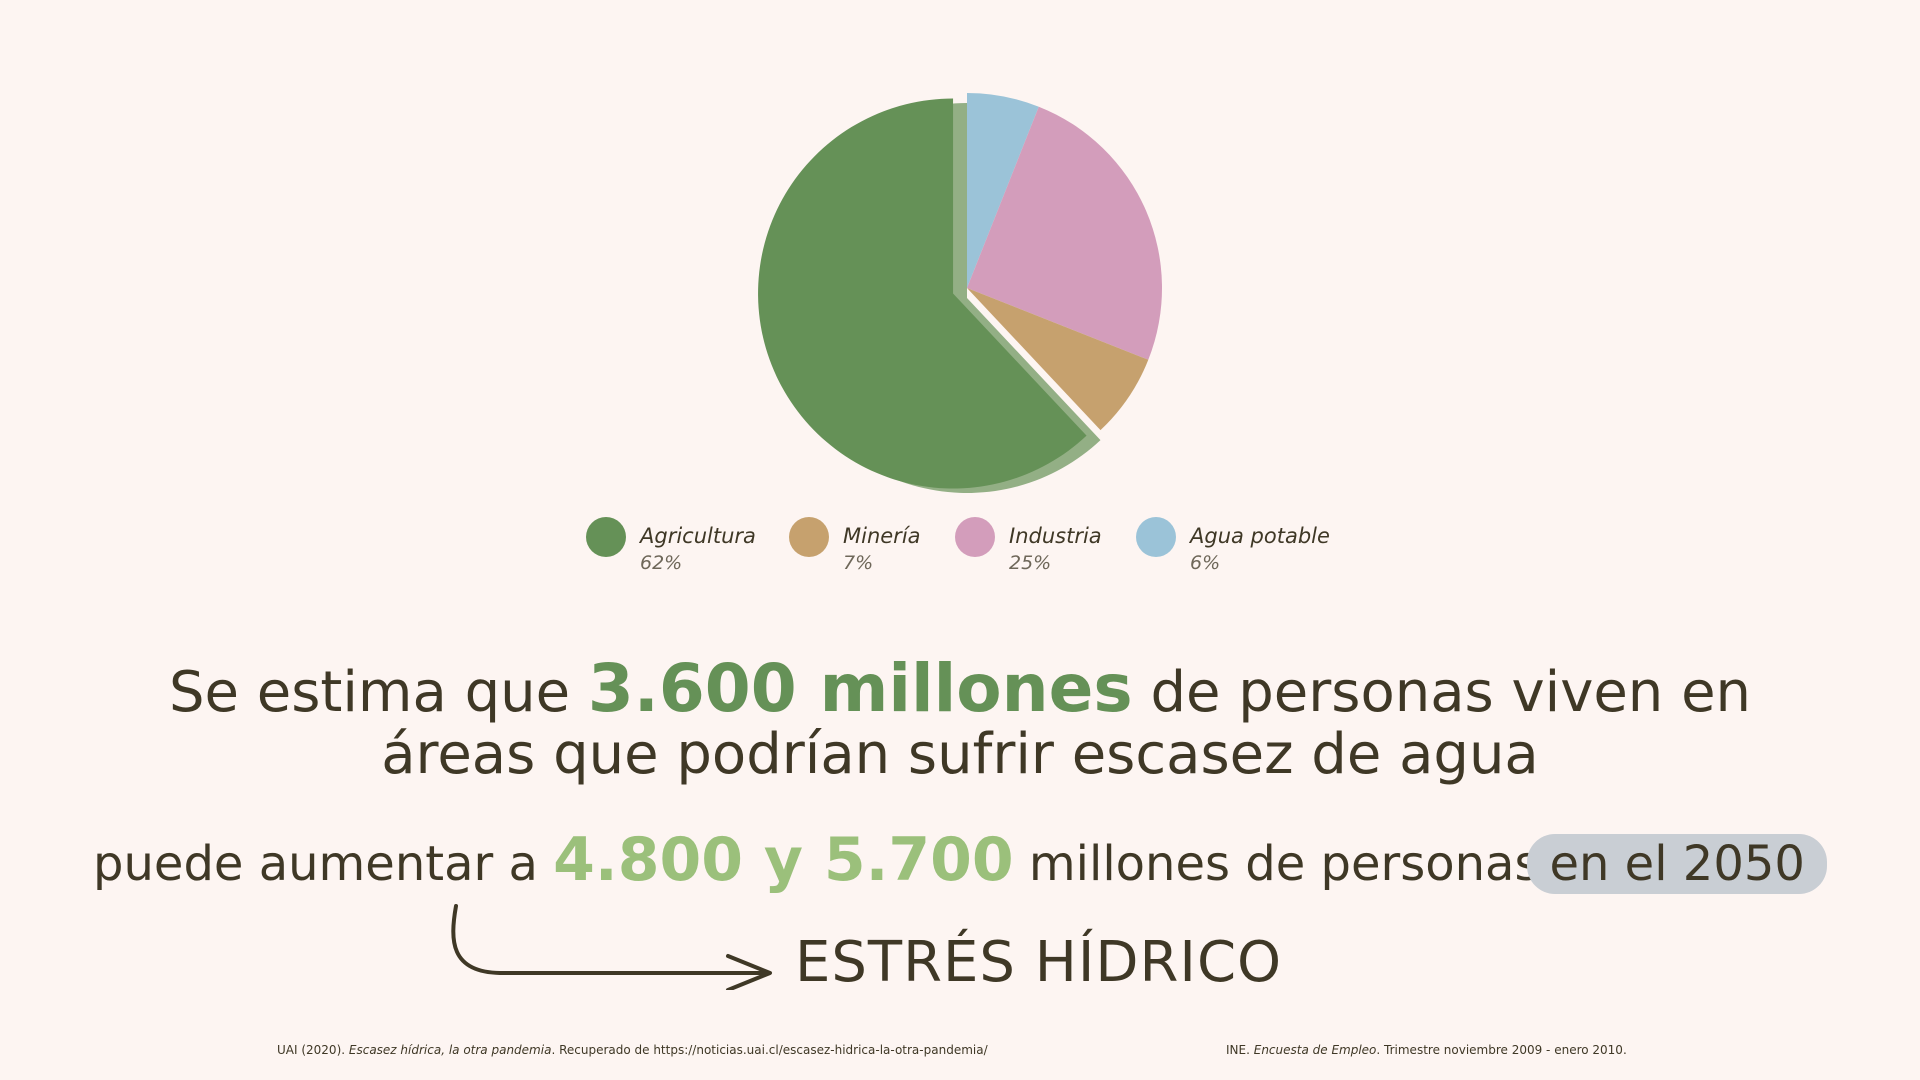  What do you see at coordinates (606, 537) in the screenshot?
I see `legend-swatch-agricultura` at bounding box center [606, 537].